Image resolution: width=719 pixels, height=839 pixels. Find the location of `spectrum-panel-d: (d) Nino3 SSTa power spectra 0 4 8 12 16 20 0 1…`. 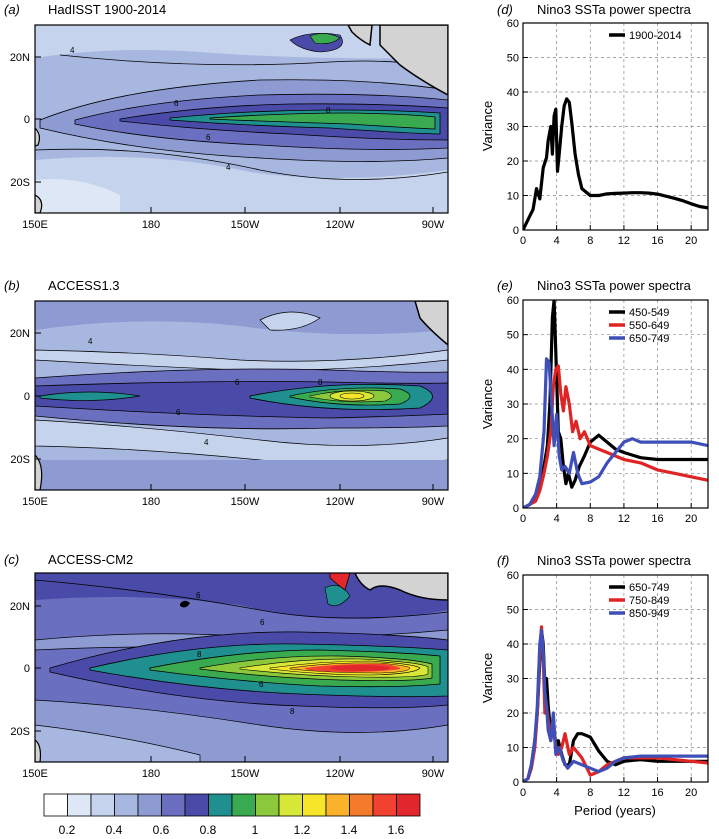

spectrum-panel-d: (d) Nino3 SSTa power spectra 0 4 8 12 16 20 0 1… is located at coordinates (594, 124).